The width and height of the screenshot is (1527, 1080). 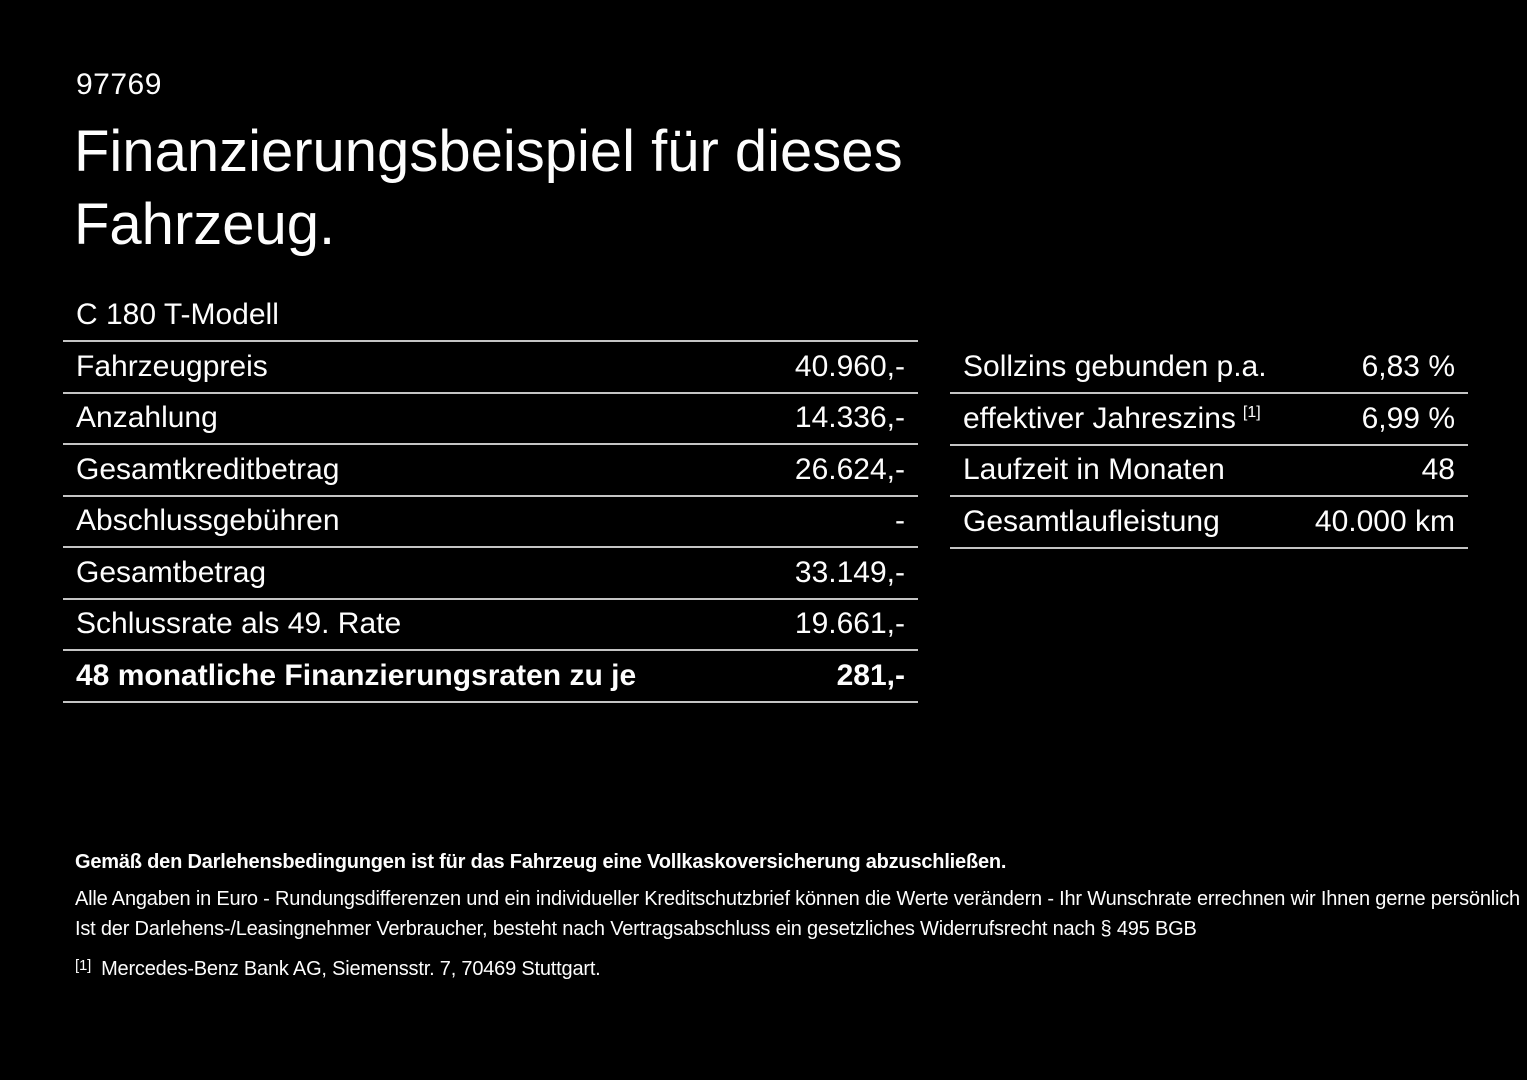 What do you see at coordinates (490, 522) in the screenshot?
I see `table-row-abschlussgebuehren: Abschlussgebühren -` at bounding box center [490, 522].